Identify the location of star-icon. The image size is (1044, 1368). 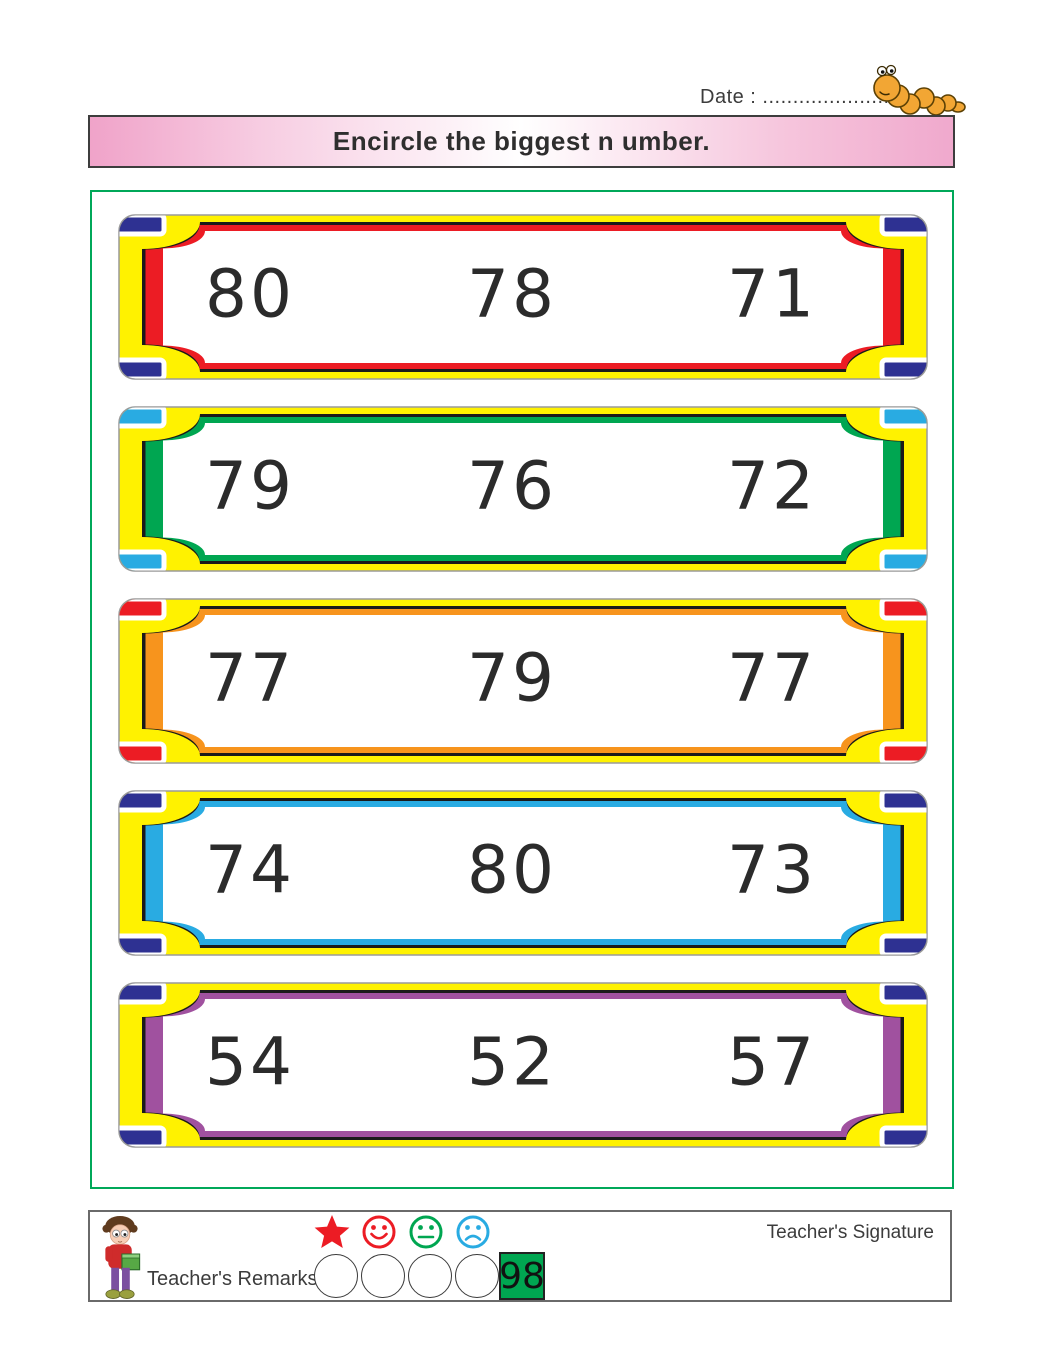
(332, 1231).